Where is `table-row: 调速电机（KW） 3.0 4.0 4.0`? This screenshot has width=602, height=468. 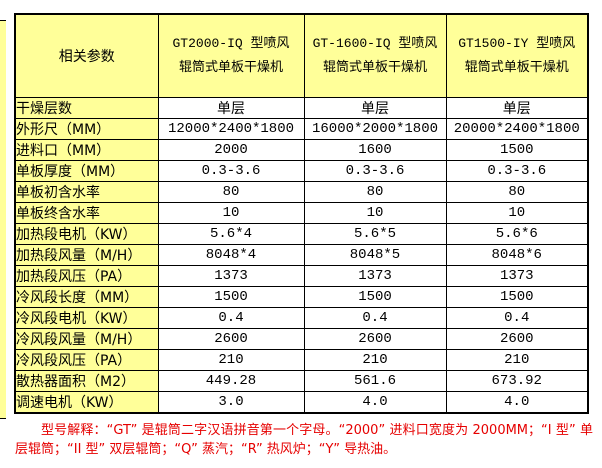
table-row: 调速电机（KW） 3.0 4.0 4.0 is located at coordinates (301, 401).